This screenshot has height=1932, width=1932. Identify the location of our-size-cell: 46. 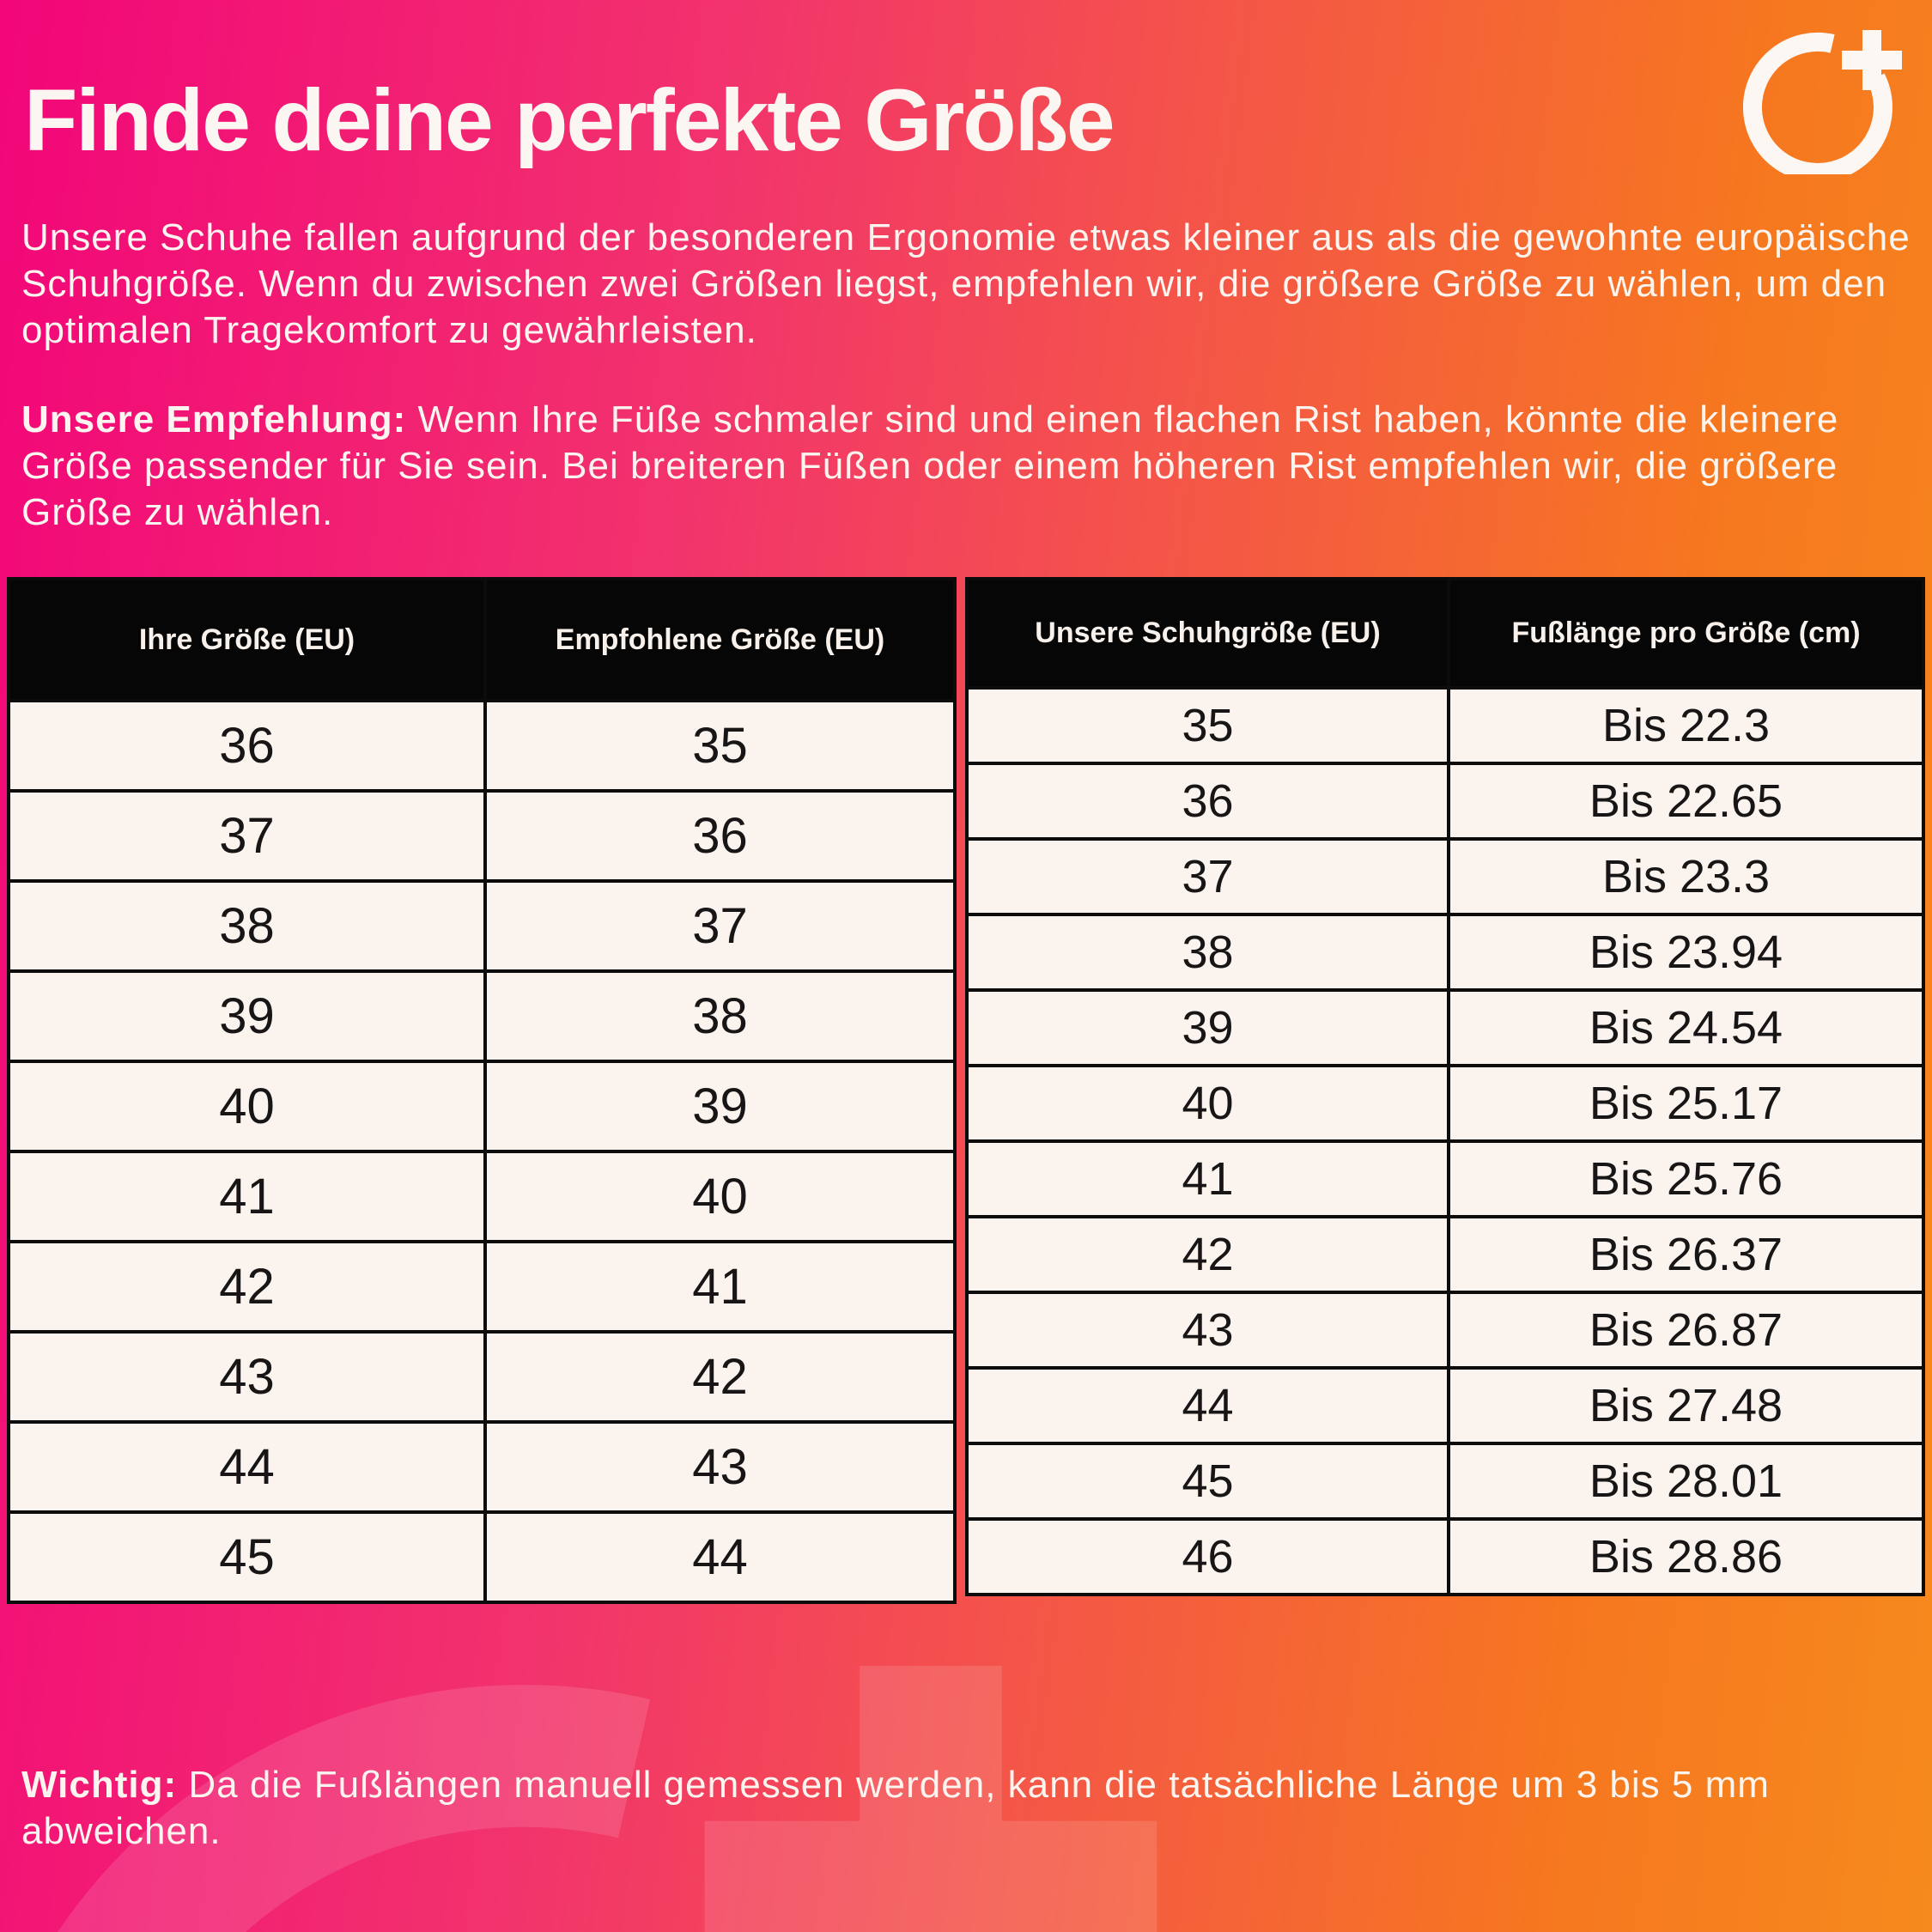
(1207, 1557).